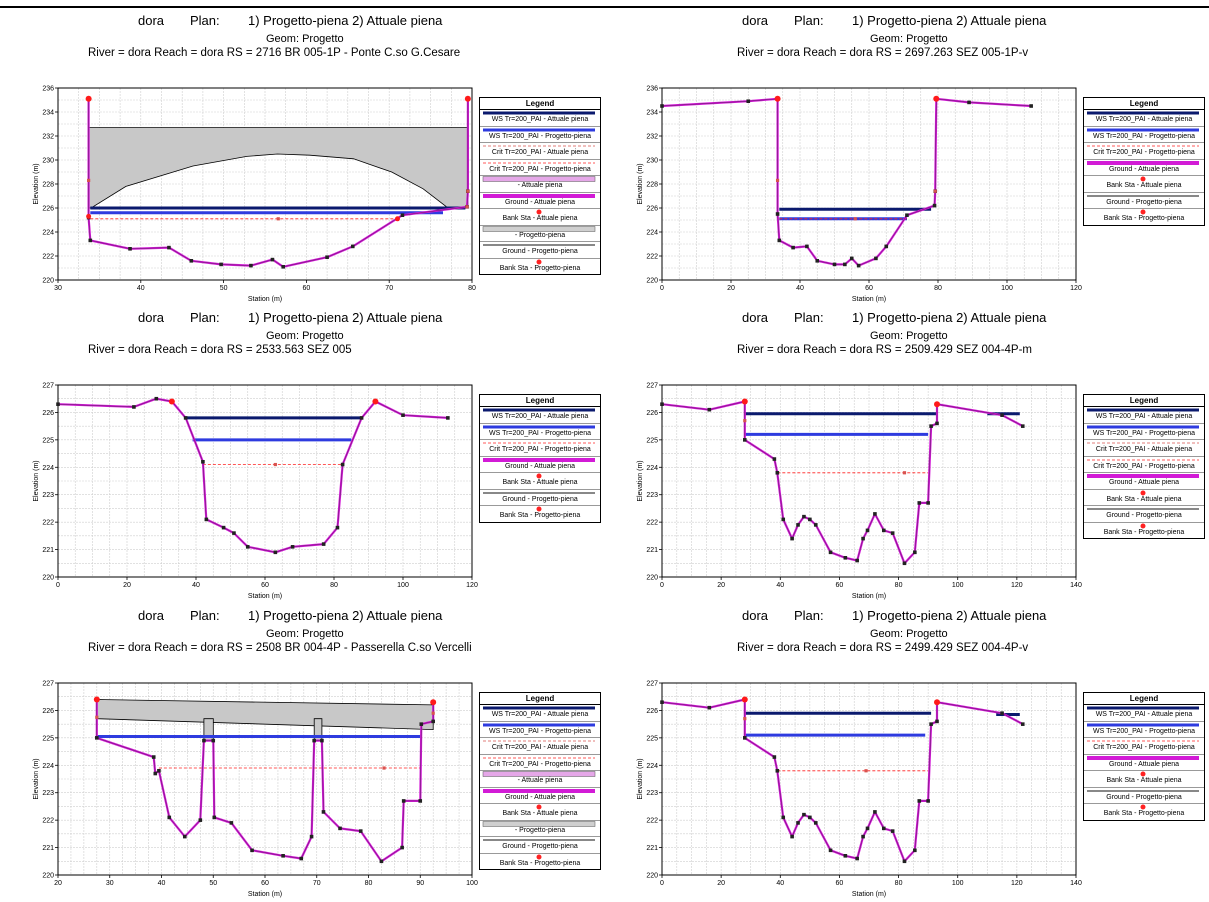  Describe the element at coordinates (48, 848) in the screenshot. I see `y-tick-label: 221` at that location.